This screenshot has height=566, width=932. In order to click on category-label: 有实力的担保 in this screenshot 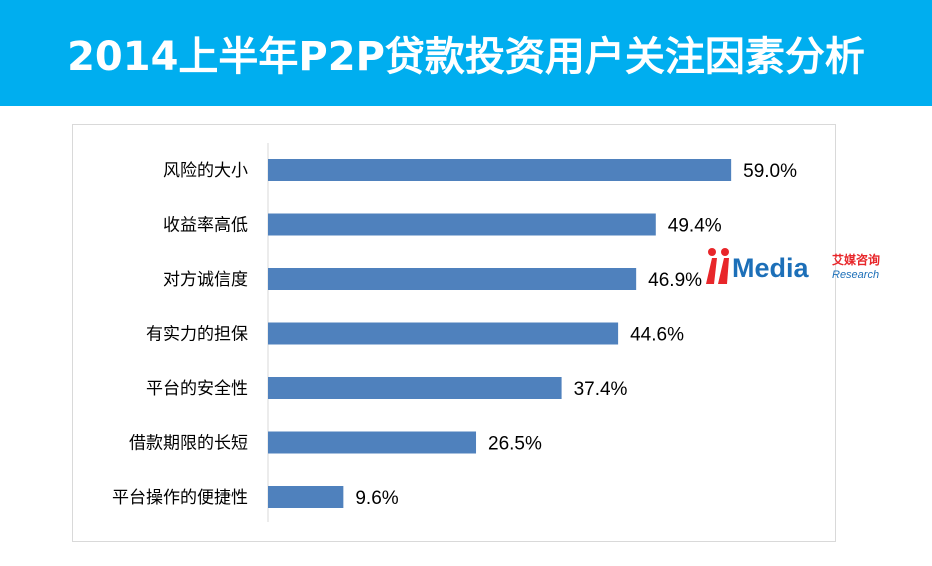, I will do `click(197, 335)`.